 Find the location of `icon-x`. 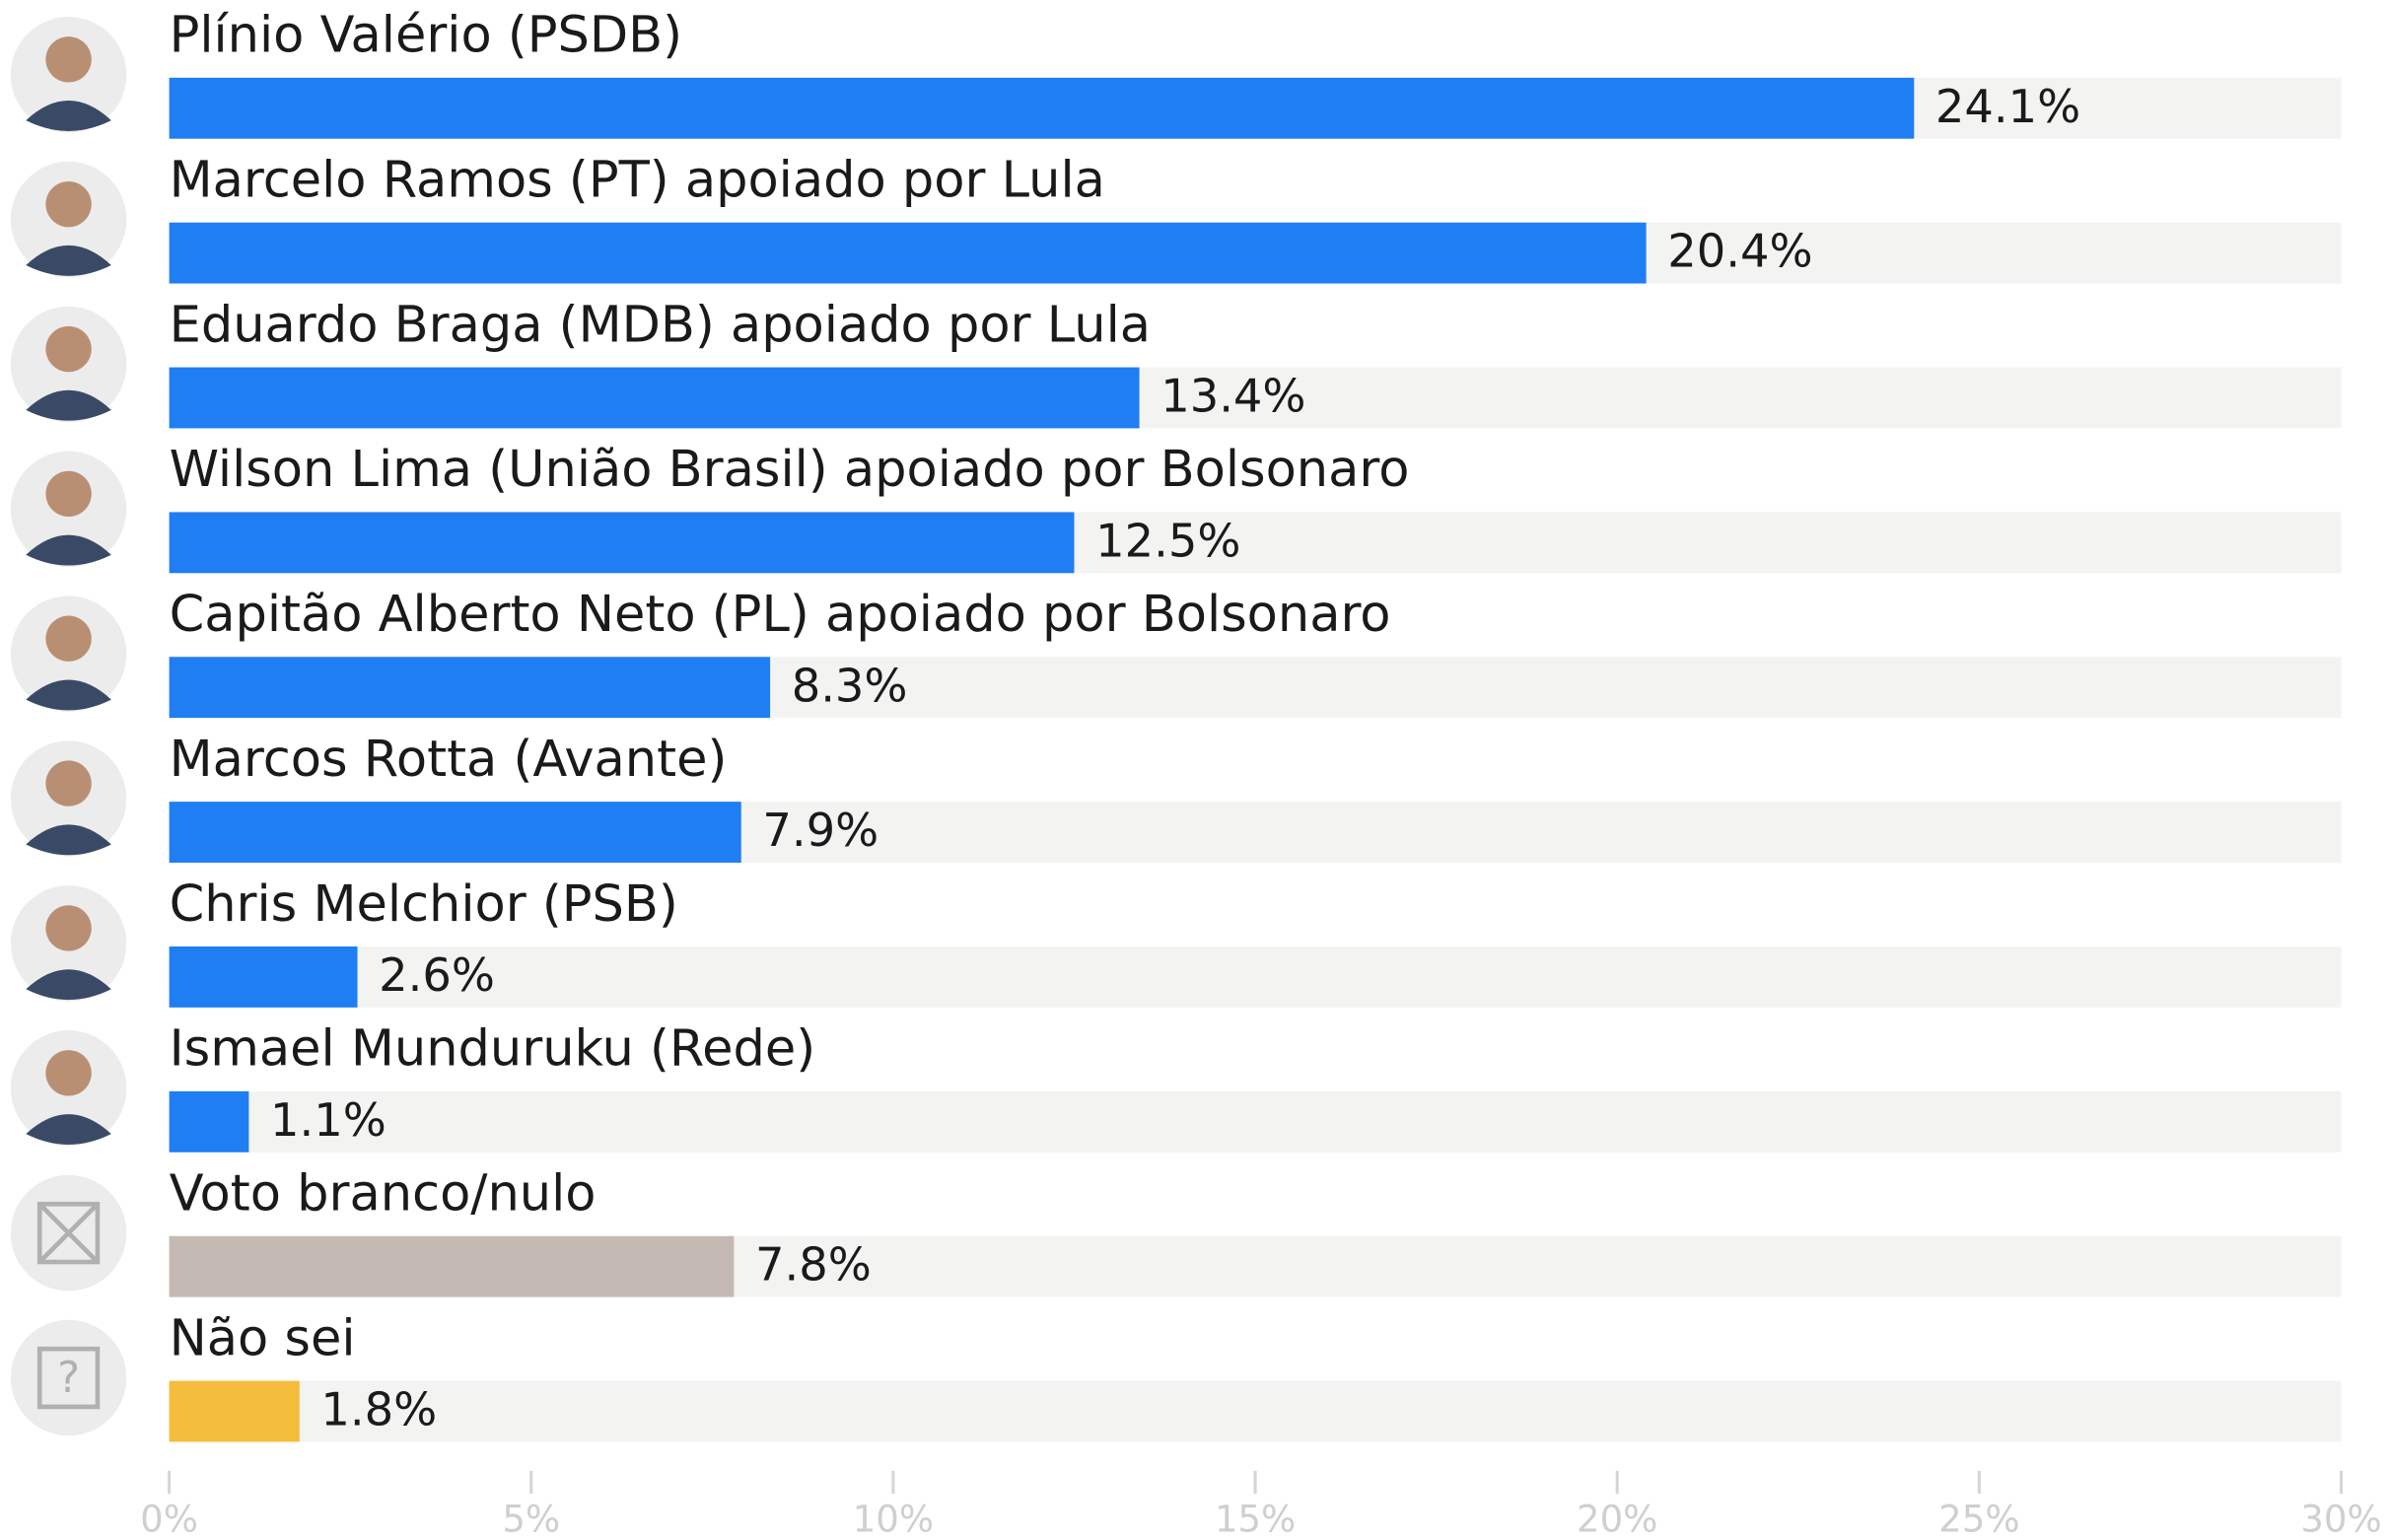

icon-x is located at coordinates (68, 1233).